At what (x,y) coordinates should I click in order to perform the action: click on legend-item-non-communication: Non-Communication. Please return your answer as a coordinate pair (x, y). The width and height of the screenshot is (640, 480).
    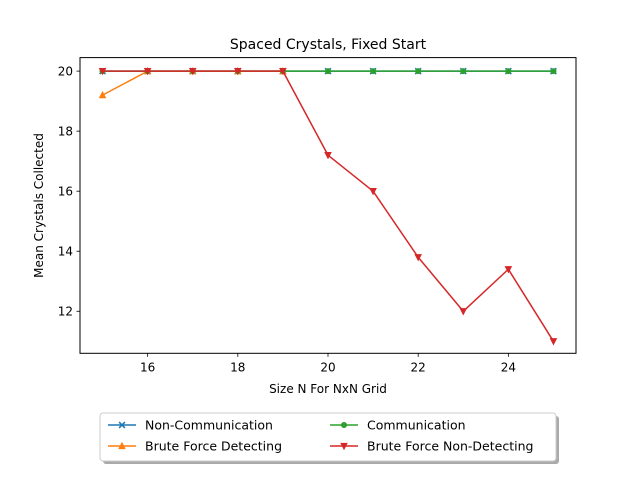
    Looking at the image, I should click on (190, 425).